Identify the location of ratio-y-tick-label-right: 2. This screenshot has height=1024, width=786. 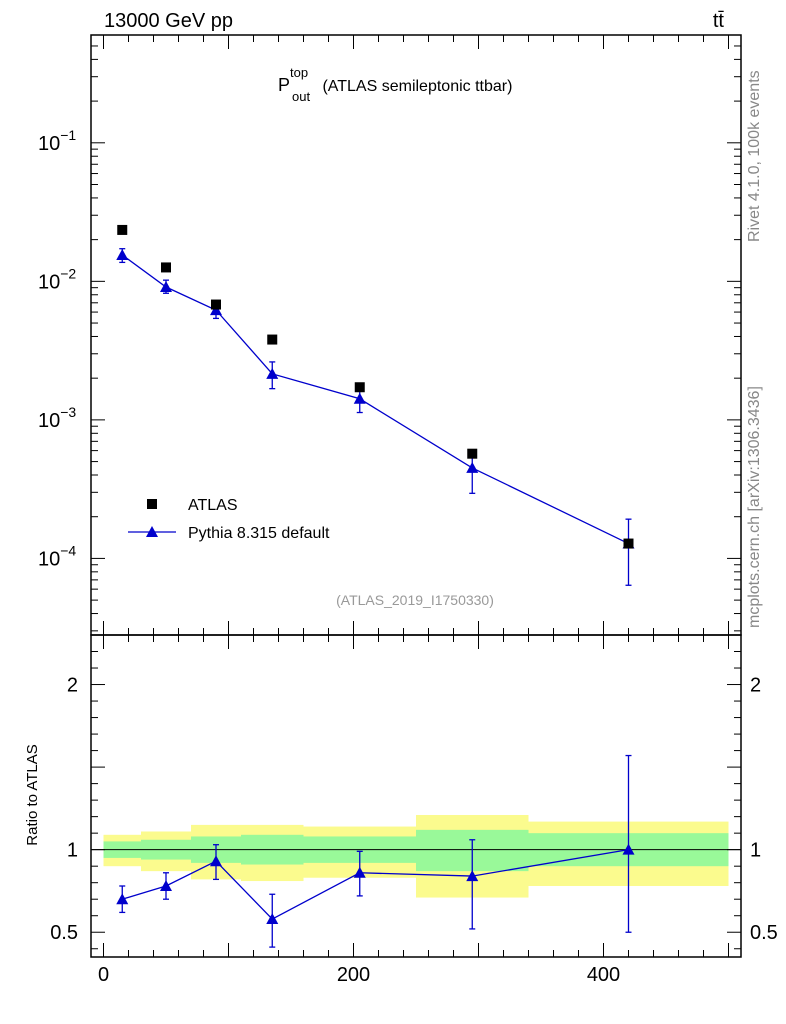
(755, 686).